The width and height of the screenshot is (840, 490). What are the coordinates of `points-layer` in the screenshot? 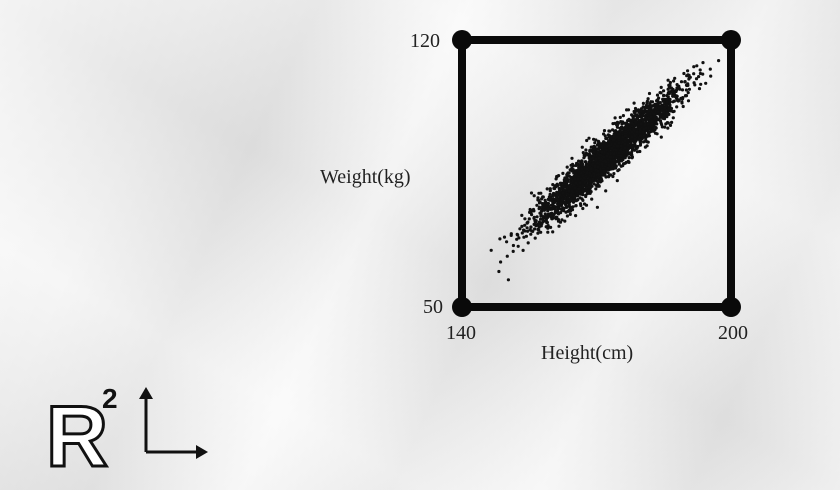 It's located at (605, 170).